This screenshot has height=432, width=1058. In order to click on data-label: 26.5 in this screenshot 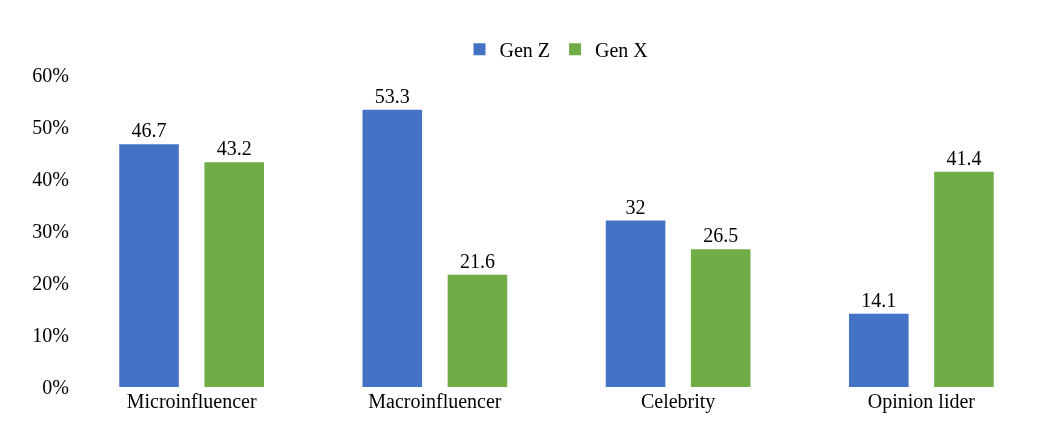, I will do `click(721, 235)`.